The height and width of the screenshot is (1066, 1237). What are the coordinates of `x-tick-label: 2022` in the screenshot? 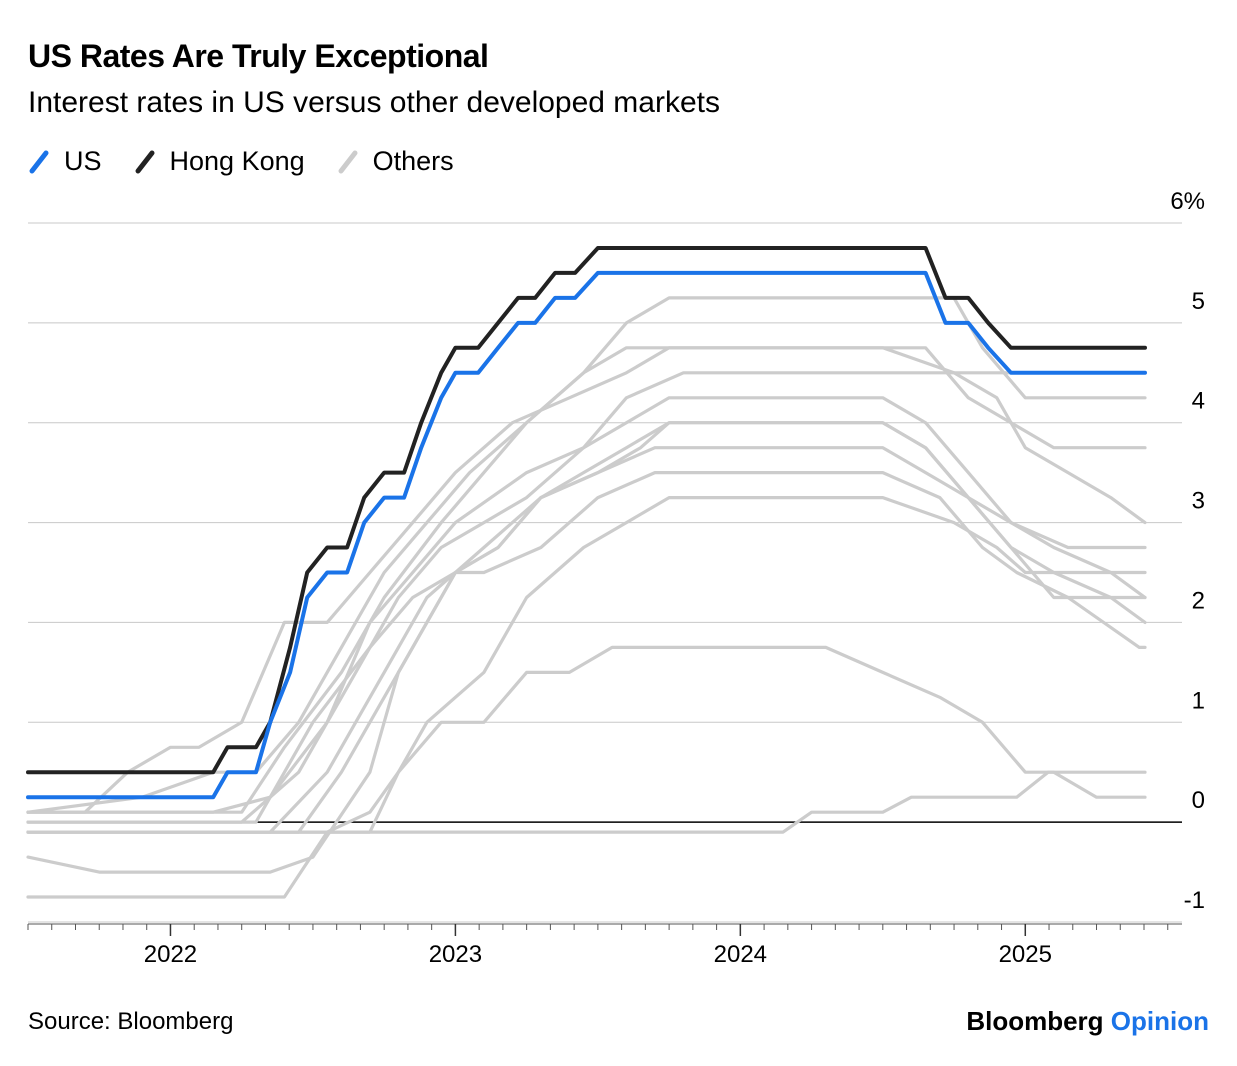 It's located at (170, 954).